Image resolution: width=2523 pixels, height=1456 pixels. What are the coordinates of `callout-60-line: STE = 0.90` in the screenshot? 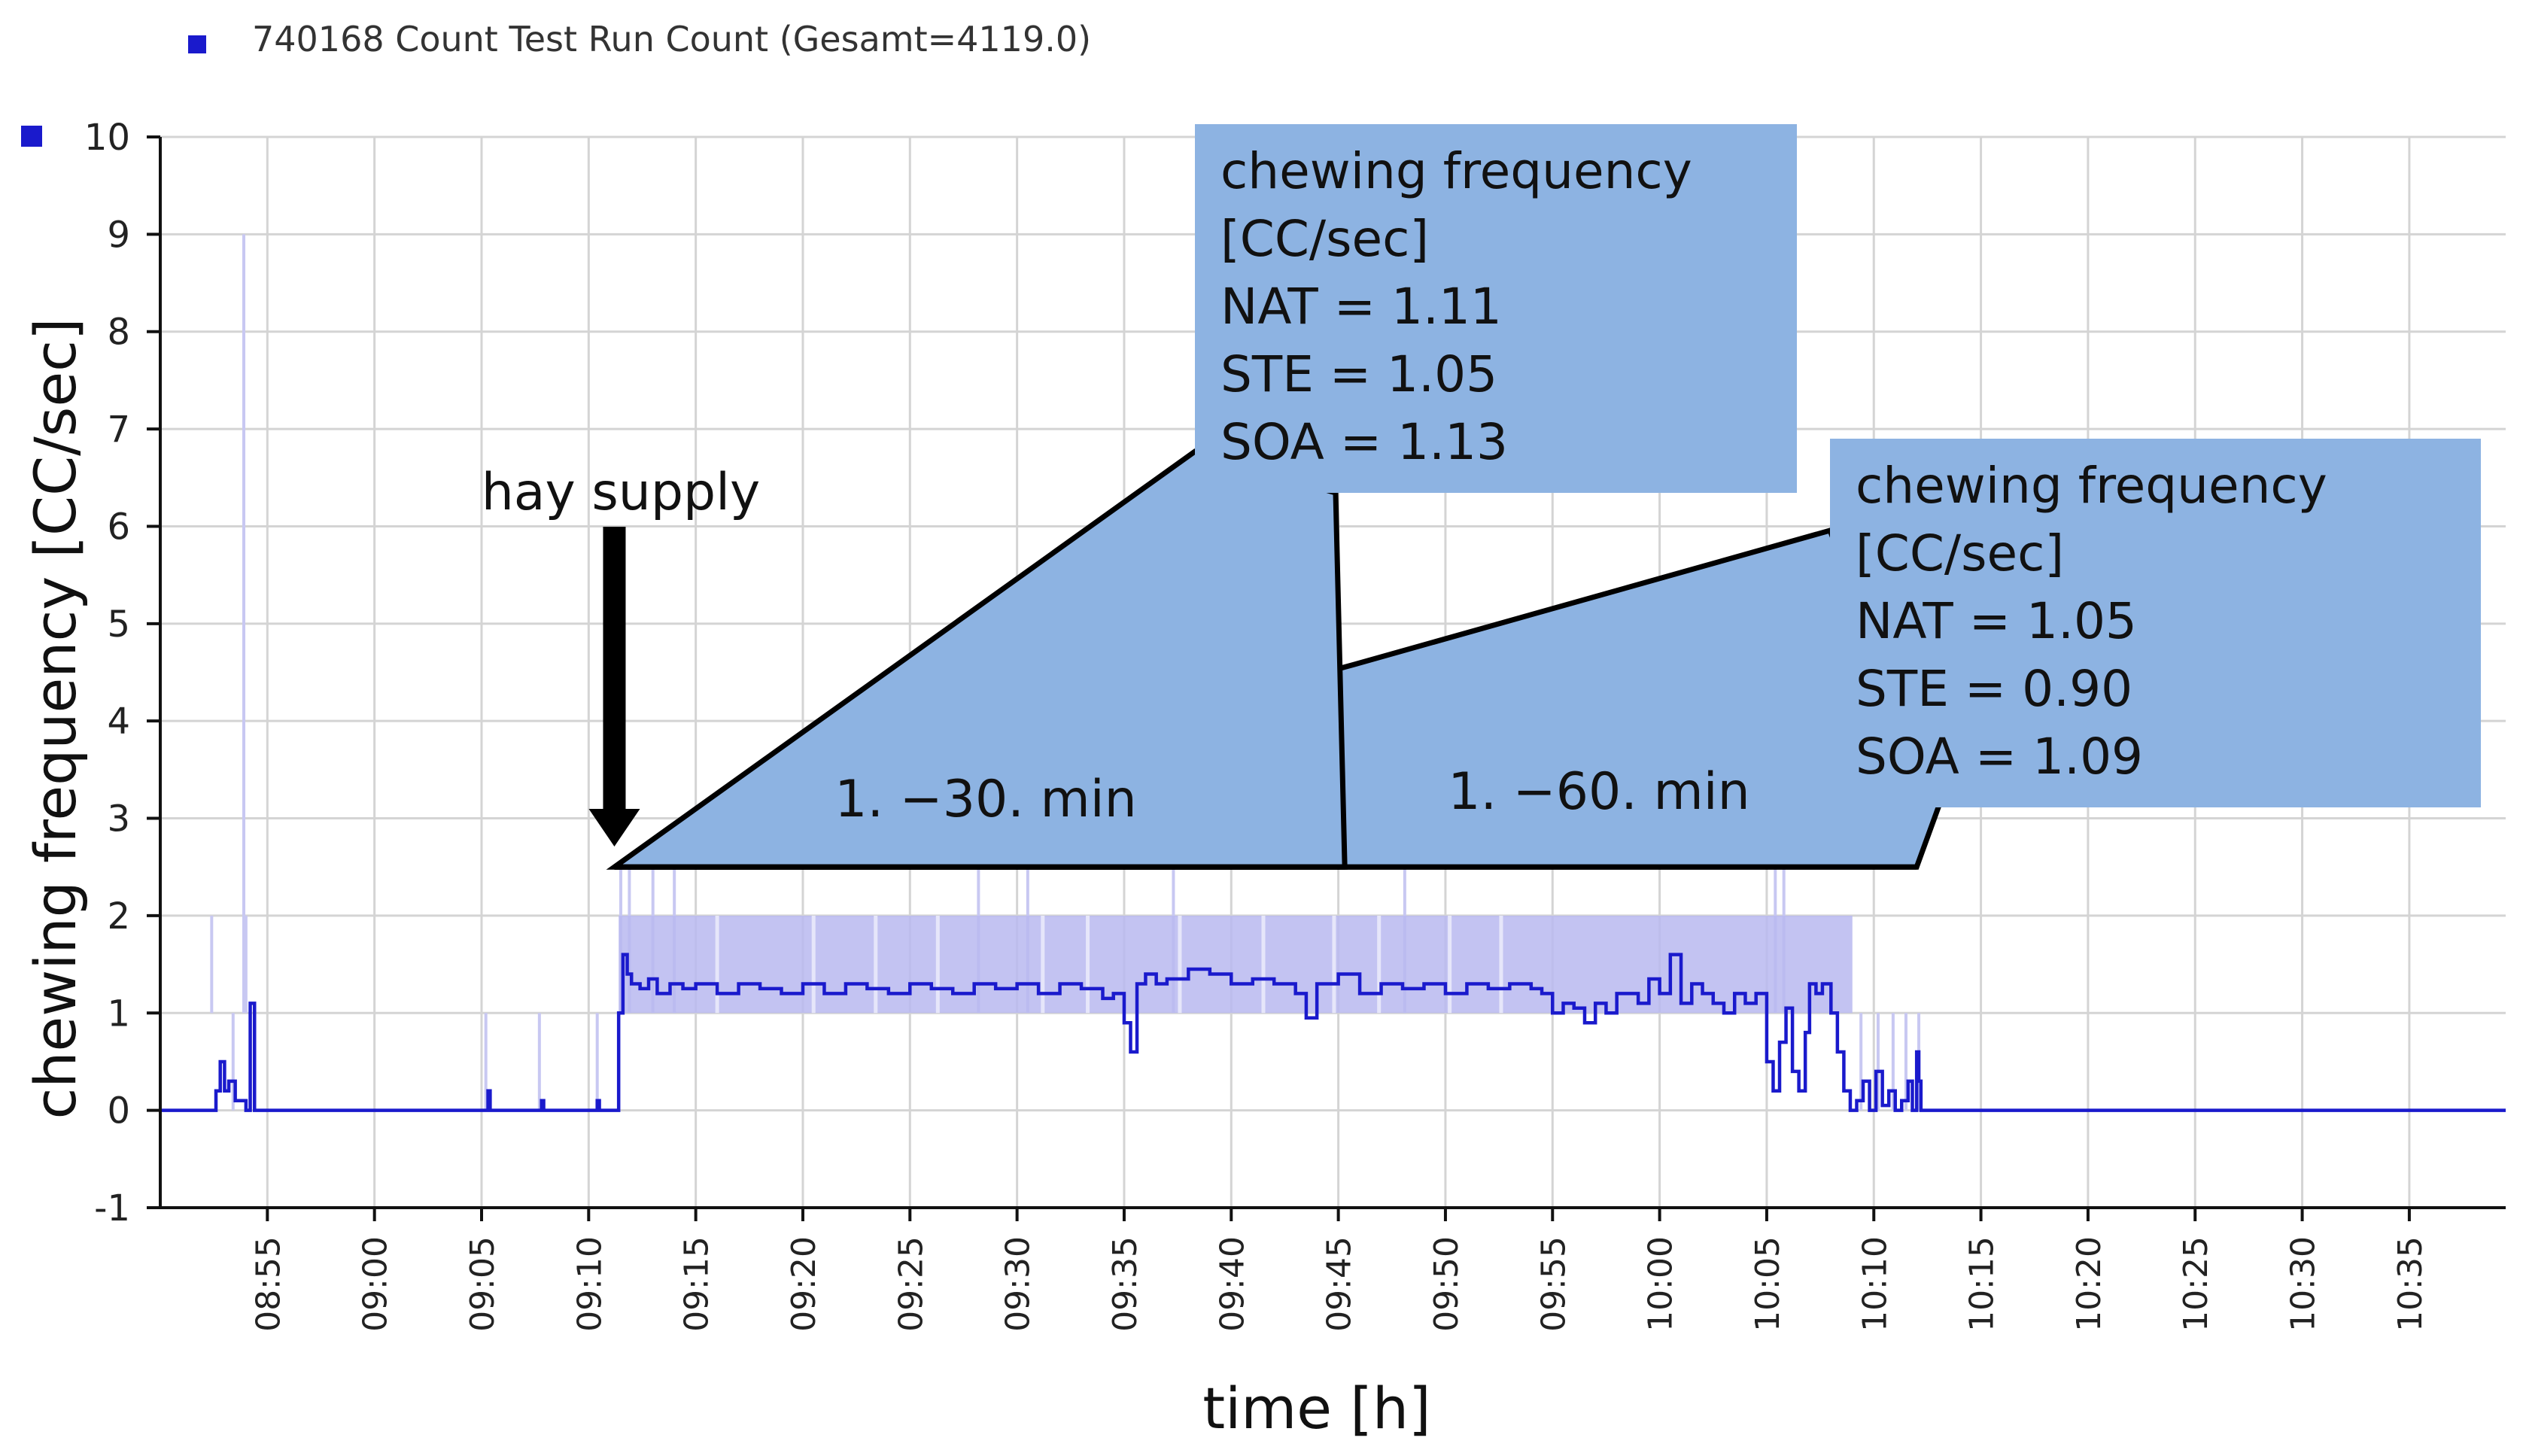 It's located at (1994, 689).